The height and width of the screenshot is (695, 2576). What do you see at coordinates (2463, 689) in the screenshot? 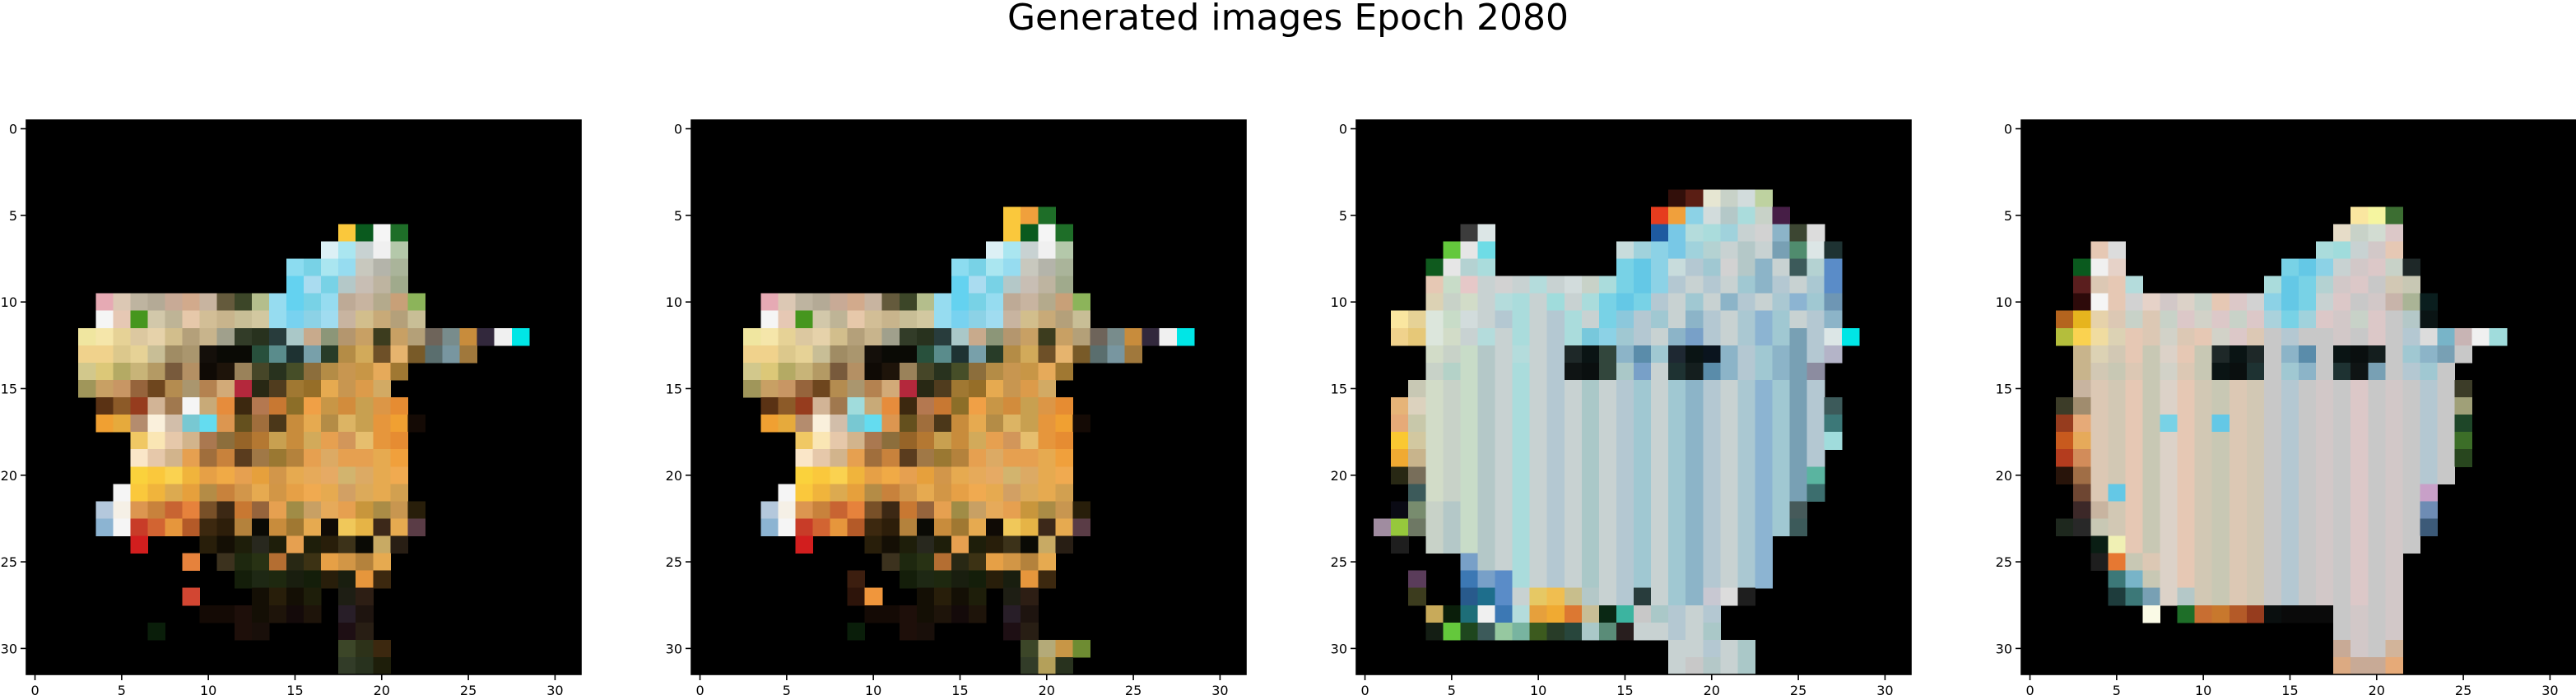
I see `x-tick-label: 25` at bounding box center [2463, 689].